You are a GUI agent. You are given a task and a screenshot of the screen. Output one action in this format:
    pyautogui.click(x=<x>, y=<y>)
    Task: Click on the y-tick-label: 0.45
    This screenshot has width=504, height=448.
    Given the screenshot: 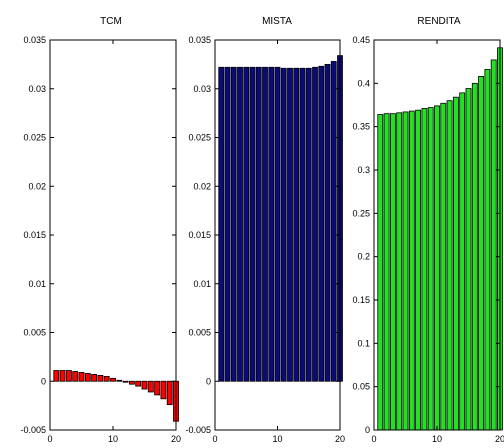 What is the action you would take?
    pyautogui.click(x=361, y=40)
    